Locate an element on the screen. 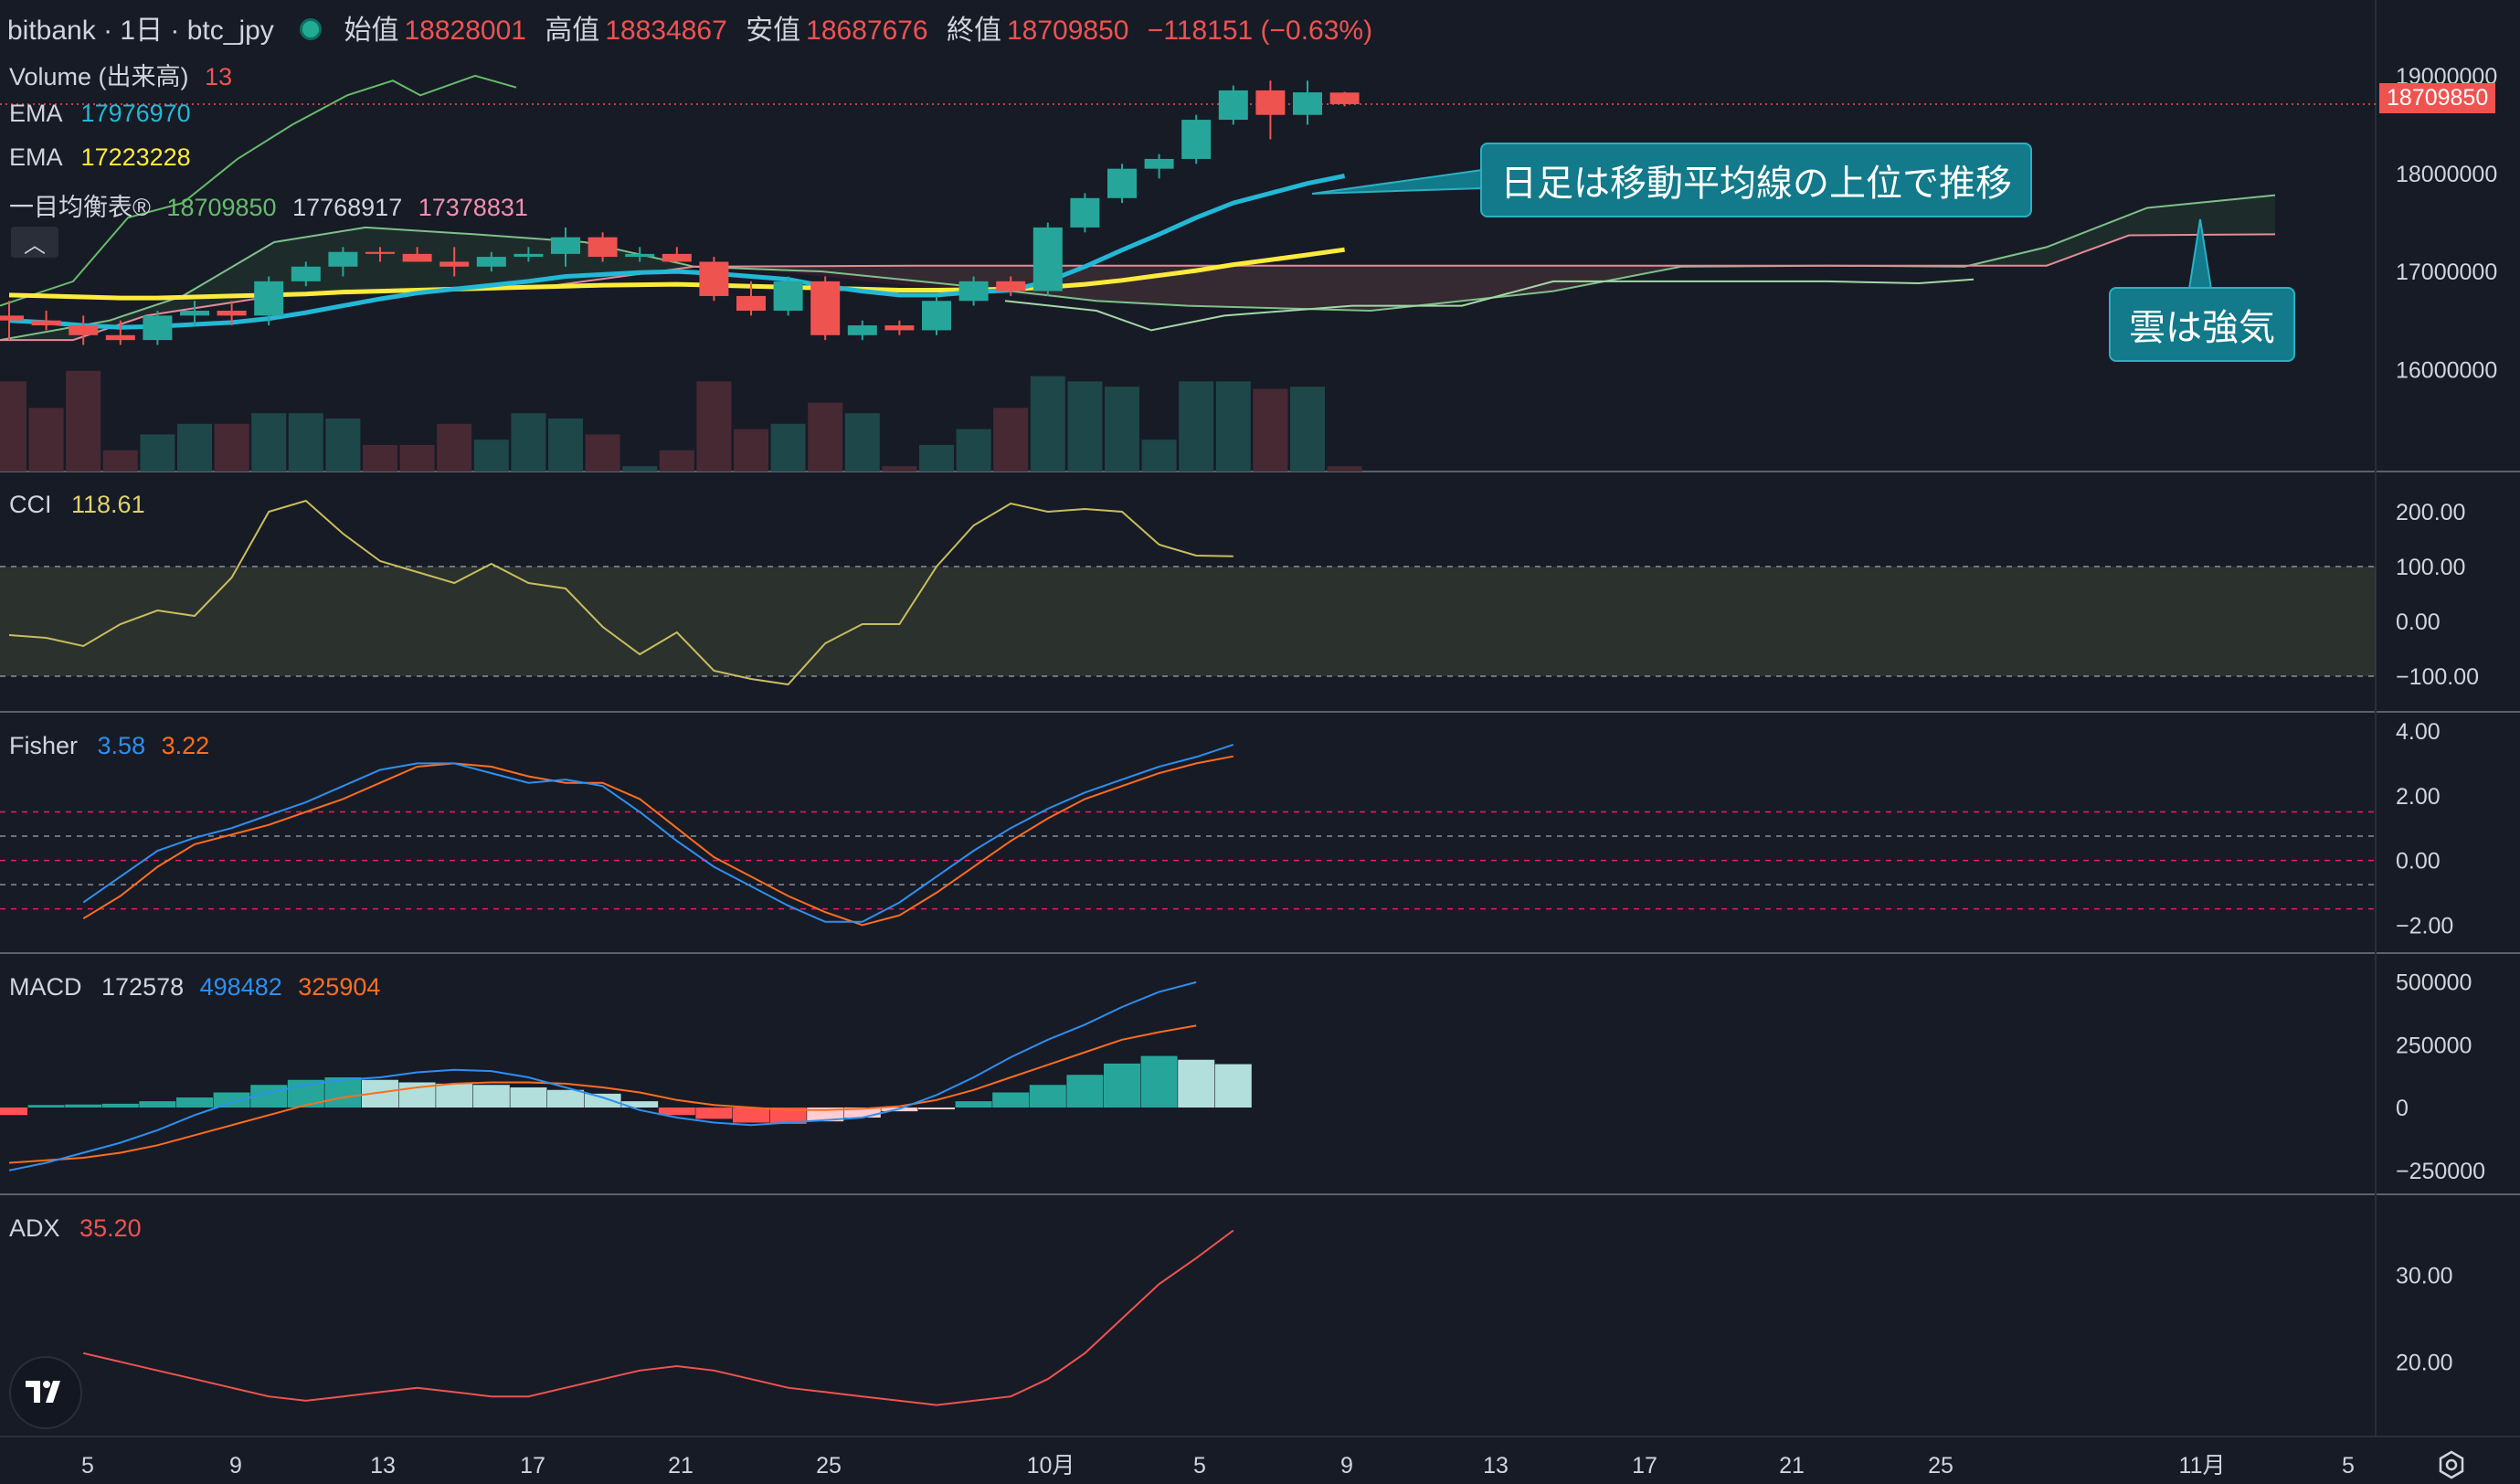  ichimoku-value-1: 18709850 is located at coordinates (222, 207).